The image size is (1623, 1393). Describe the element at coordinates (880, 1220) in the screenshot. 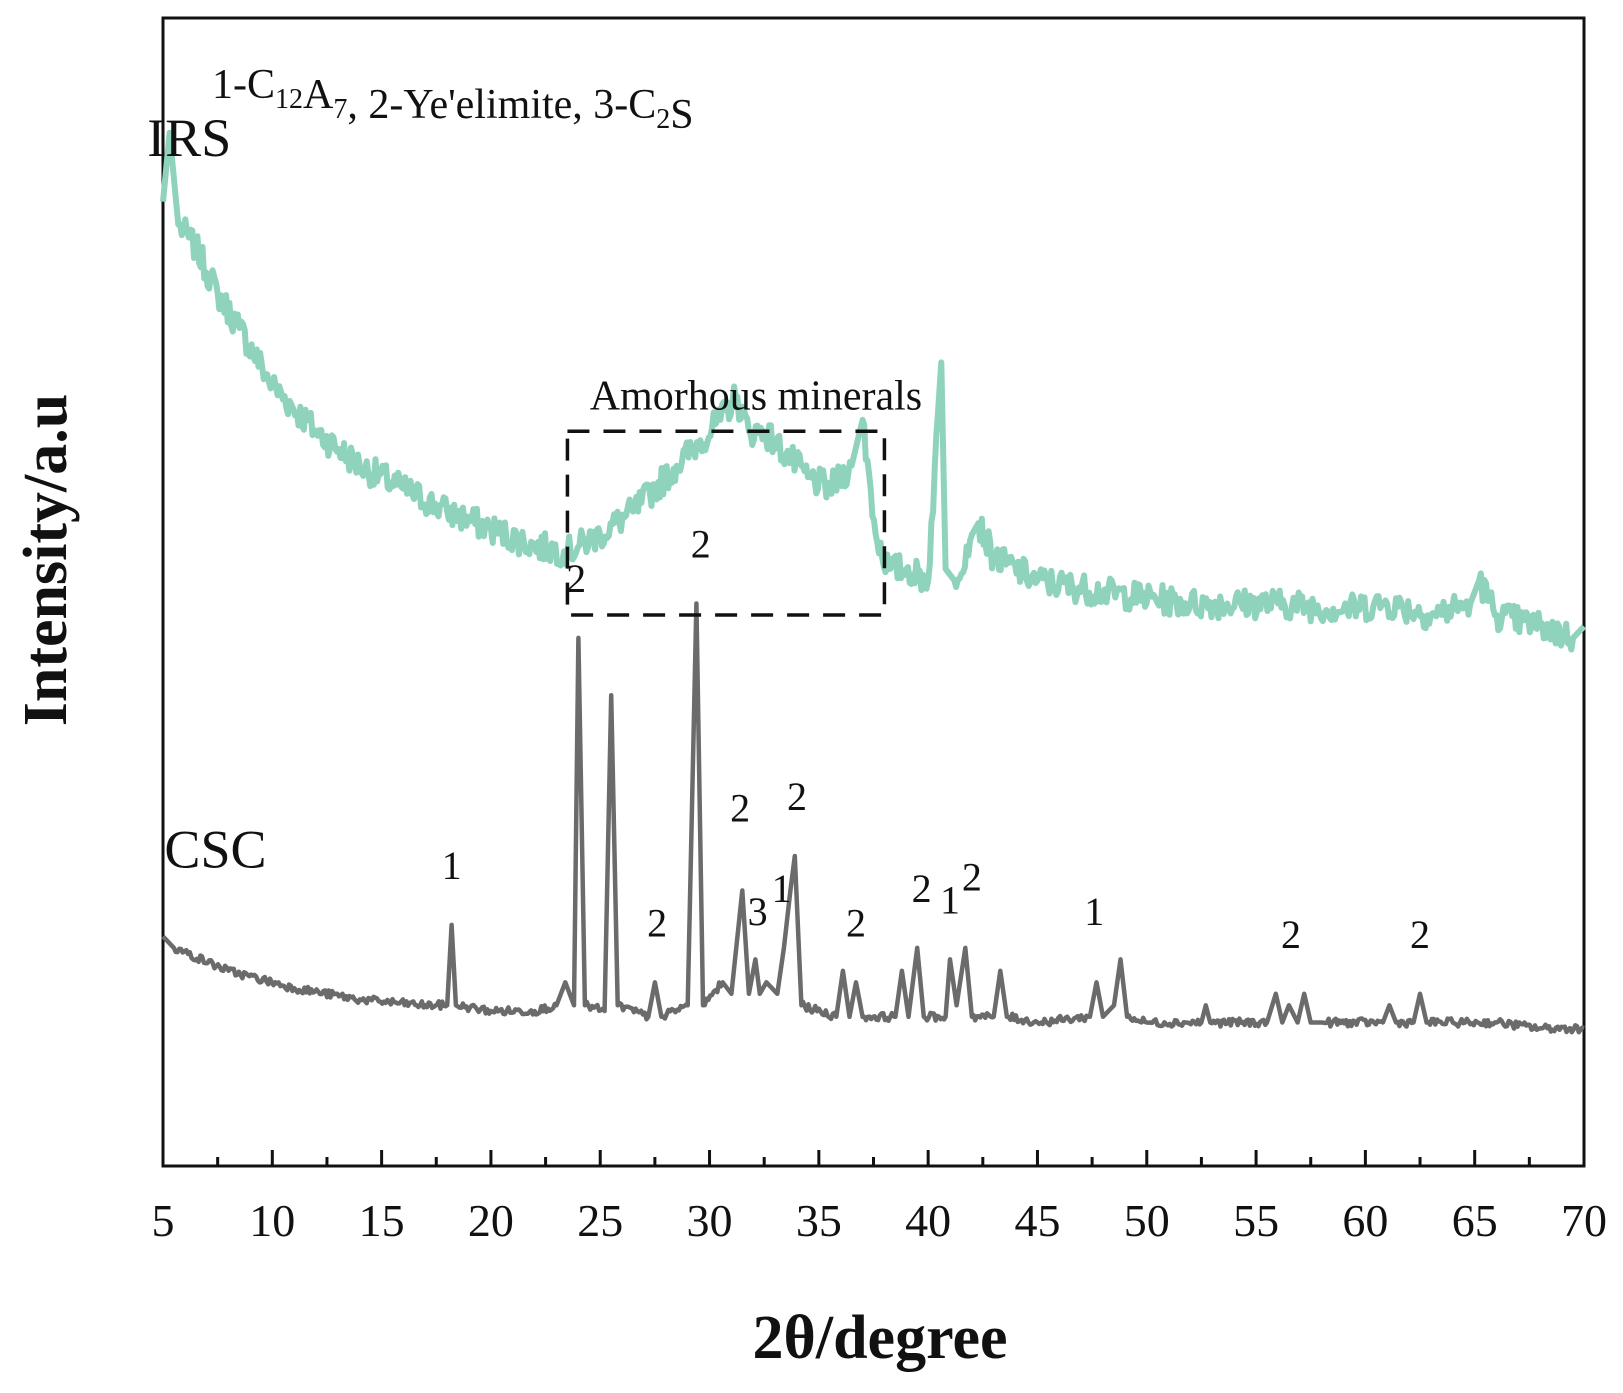

I see `x-axis-tick-labels: 5 10 15 20 25 30 35 40 45 50 55 60 65 70` at that location.